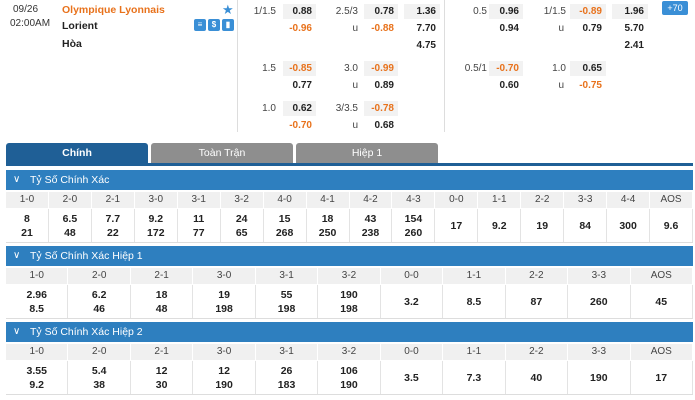 The image size is (695, 400). Describe the element at coordinates (156, 225) in the screenshot. I see `score-odds-cell: 9.2 172` at that location.